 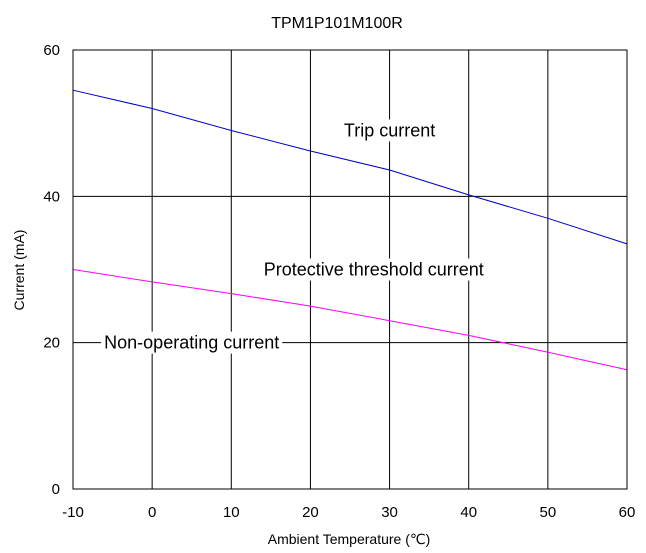 What do you see at coordinates (73, 512) in the screenshot?
I see `x-tick-label: -10` at bounding box center [73, 512].